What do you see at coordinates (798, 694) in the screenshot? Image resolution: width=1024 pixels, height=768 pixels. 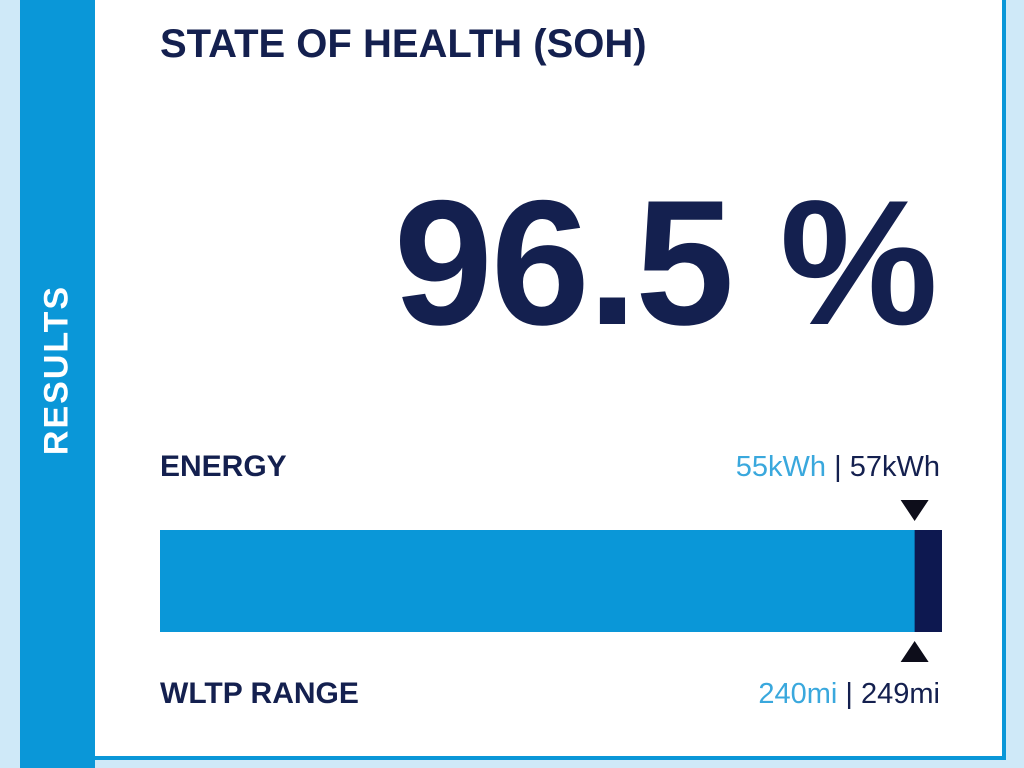 I see `range-measured: 240mi` at bounding box center [798, 694].